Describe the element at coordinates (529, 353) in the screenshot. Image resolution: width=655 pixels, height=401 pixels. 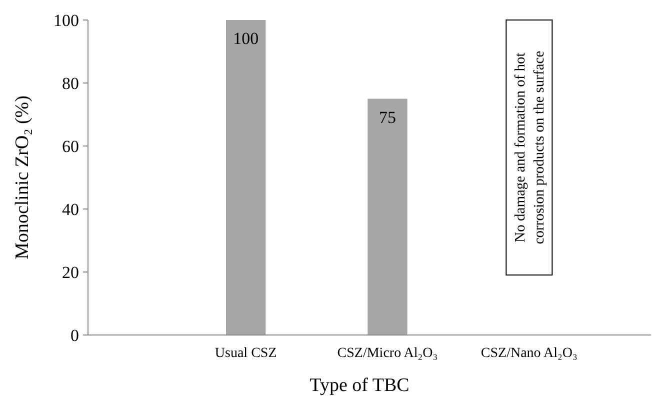
I see `x-tick-label: CSZ/Nano Al₂O₃` at that location.